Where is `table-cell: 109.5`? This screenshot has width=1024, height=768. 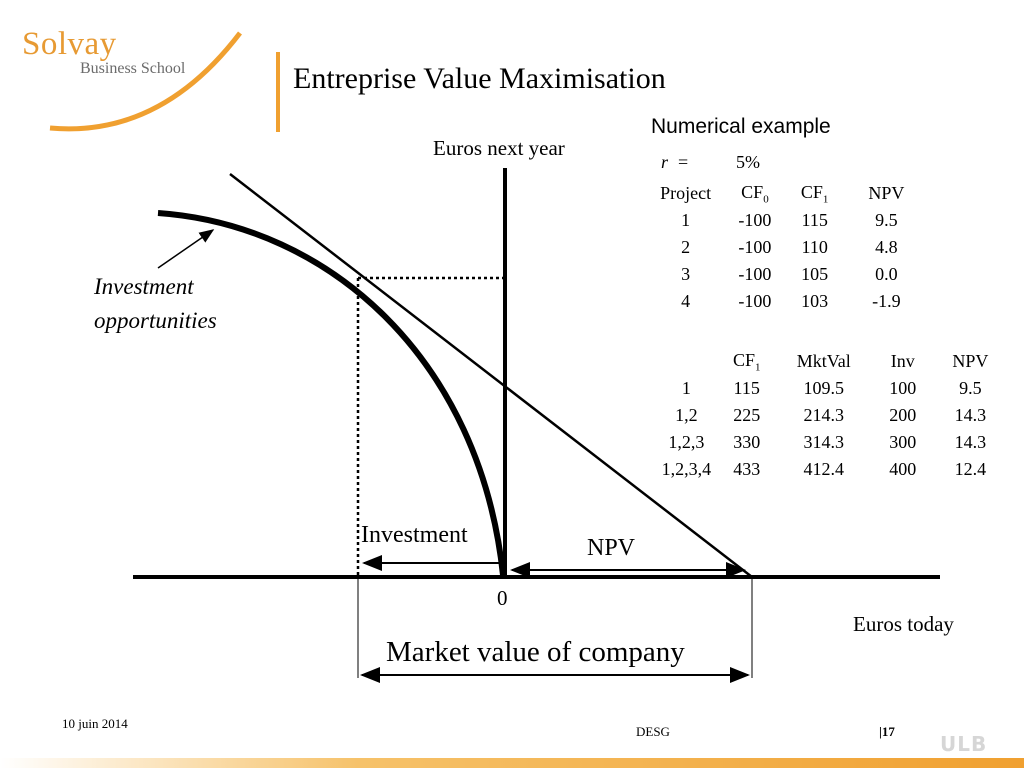 table-cell: 109.5 is located at coordinates (823, 388).